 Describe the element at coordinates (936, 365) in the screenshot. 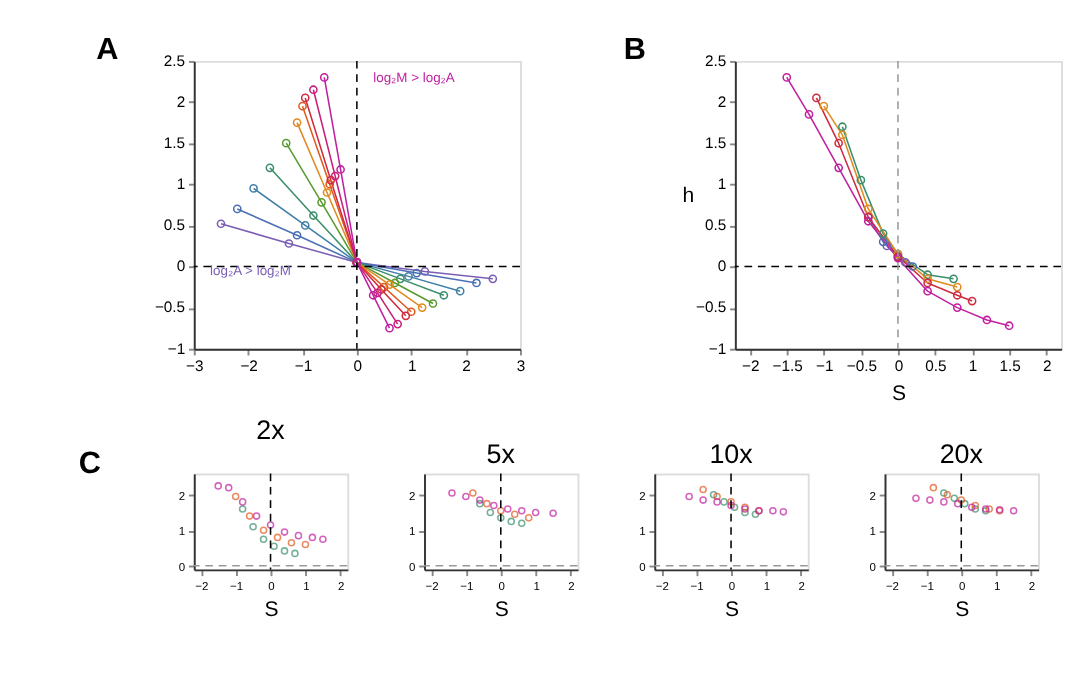

I see `x-tick-label: 0.5` at that location.